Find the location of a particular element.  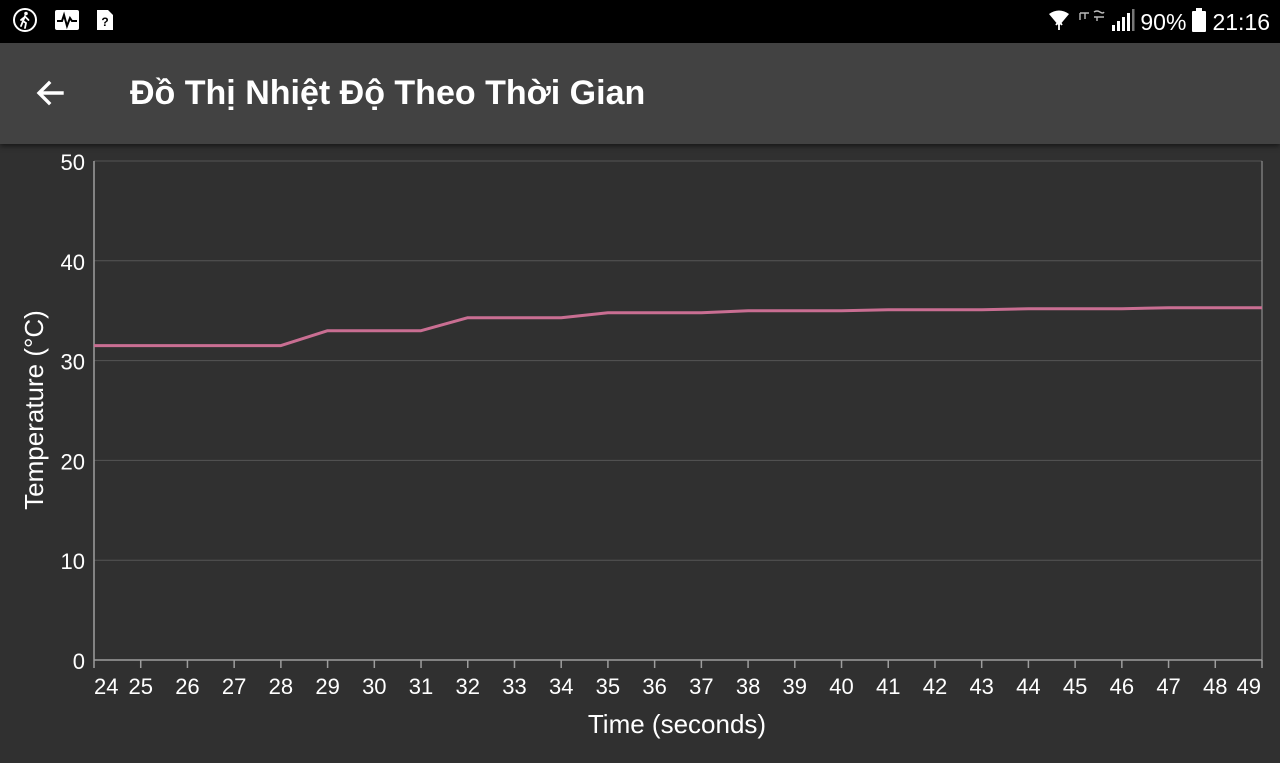

x-tick-label: 47 is located at coordinates (1168, 686).